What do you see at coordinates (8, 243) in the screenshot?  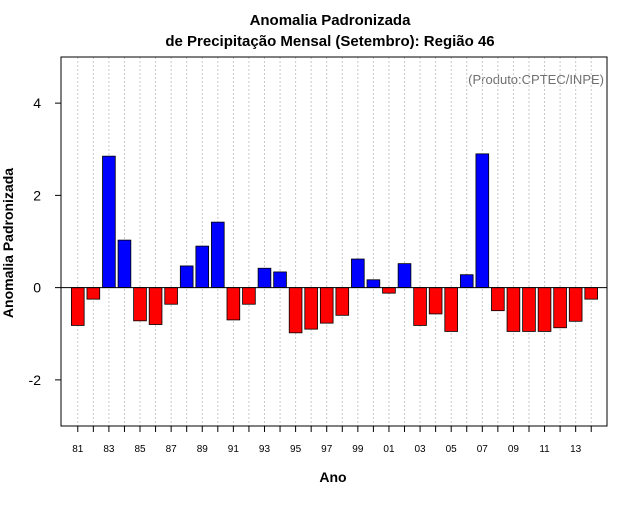 I see `y-axis-title: Anomalia Padronizada` at bounding box center [8, 243].